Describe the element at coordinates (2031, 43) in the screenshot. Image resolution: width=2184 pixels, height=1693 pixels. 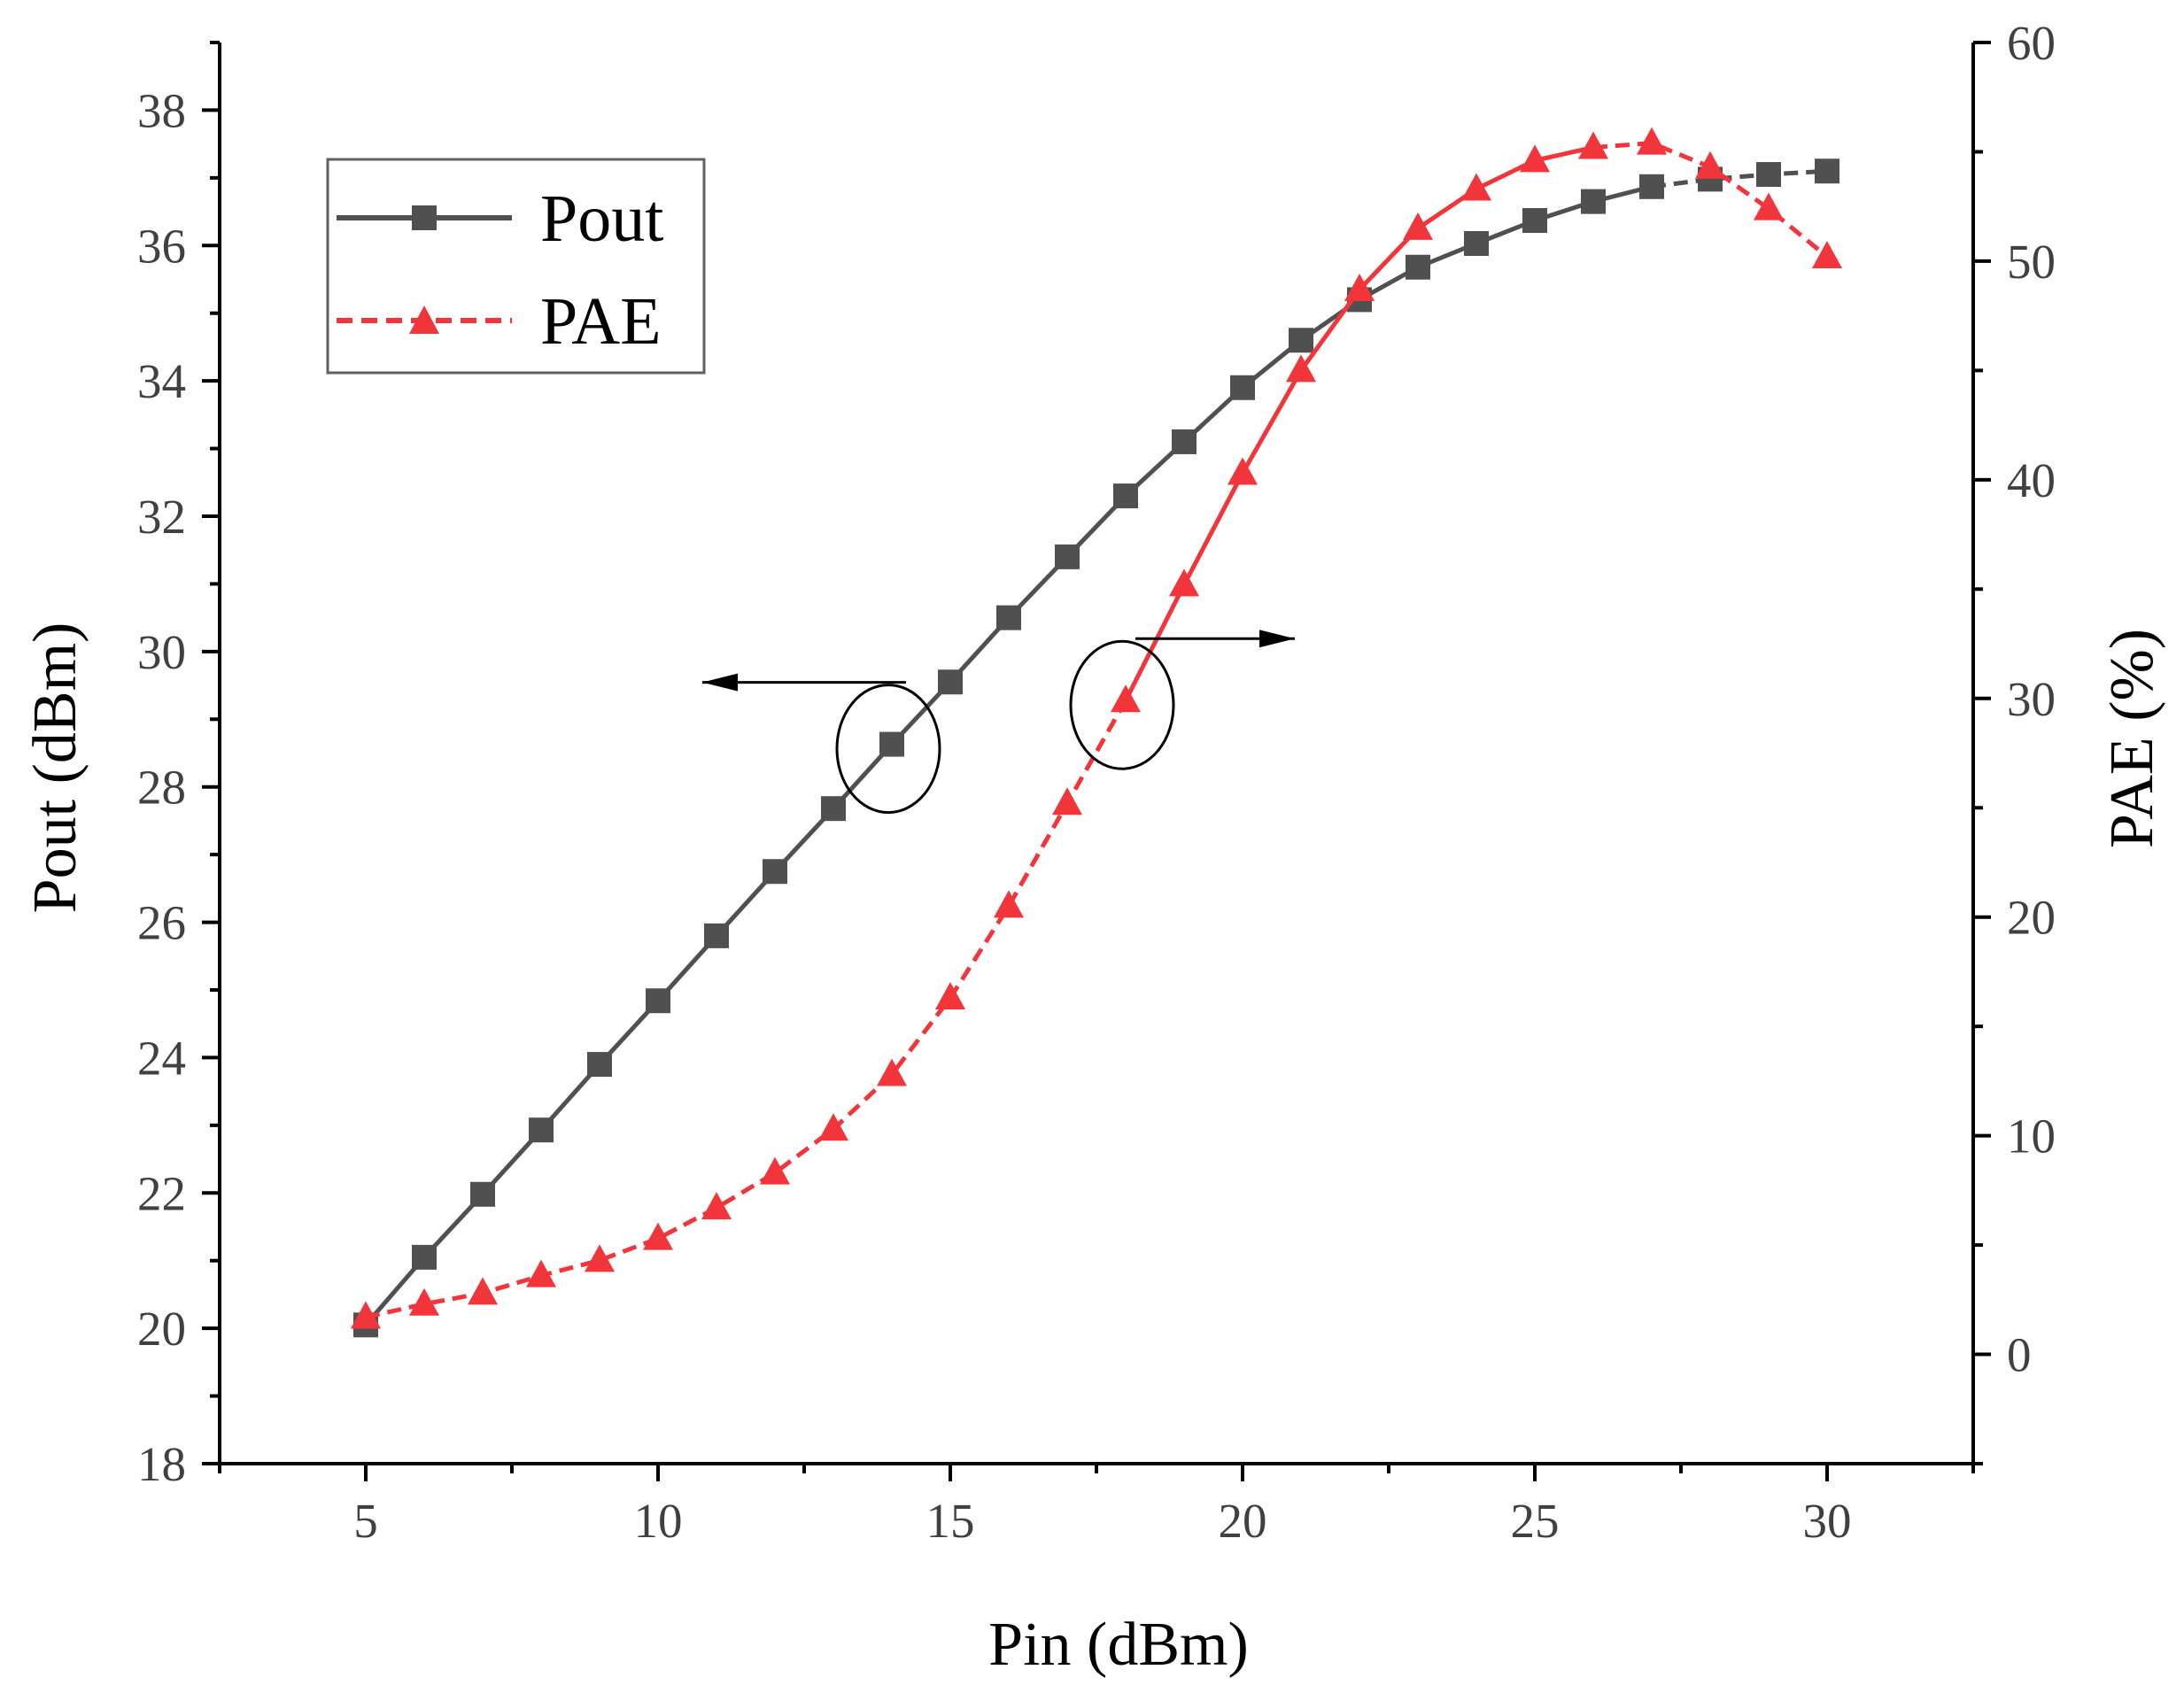
I see `y2-tick-label: 60` at that location.